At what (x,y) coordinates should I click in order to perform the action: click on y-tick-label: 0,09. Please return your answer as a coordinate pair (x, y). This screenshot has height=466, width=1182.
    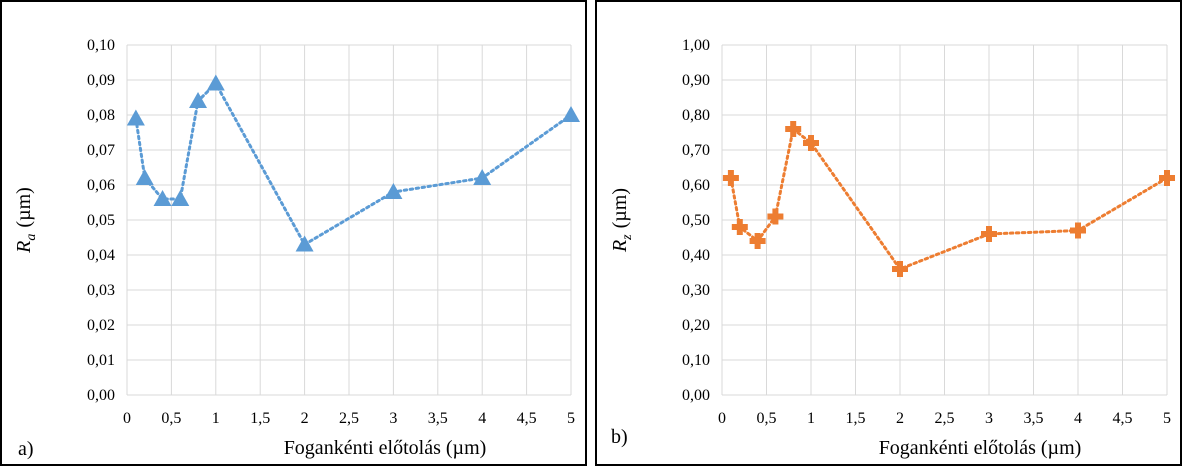
    Looking at the image, I should click on (101, 80).